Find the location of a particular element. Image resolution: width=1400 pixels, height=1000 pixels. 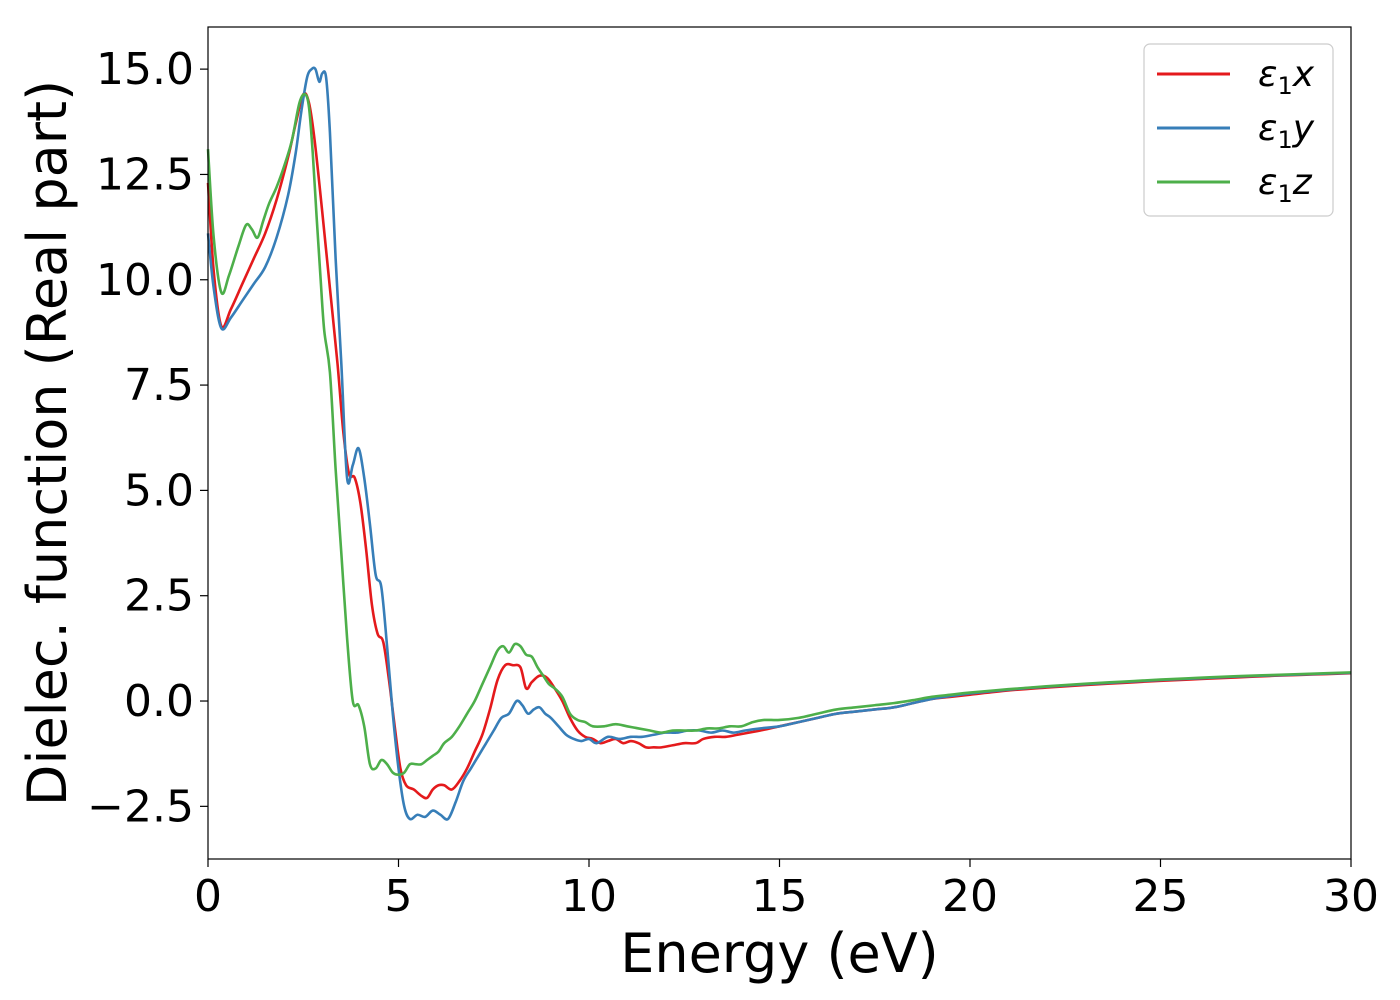

y-tick-label: −2.5 is located at coordinates (140, 806).